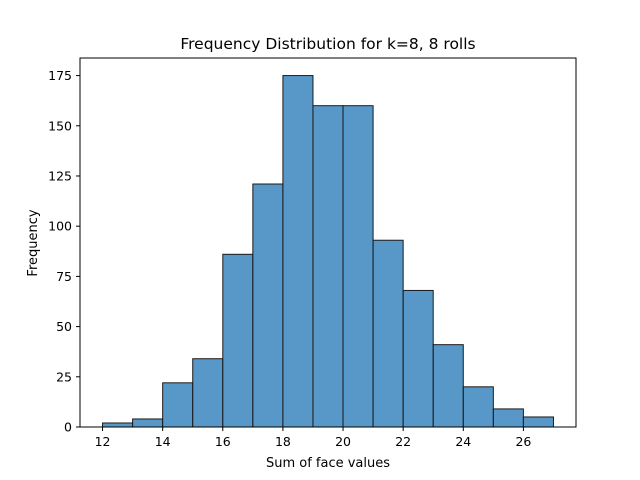 The image size is (640, 480). Describe the element at coordinates (223, 441) in the screenshot. I see `x-tick-label: 16` at that location.